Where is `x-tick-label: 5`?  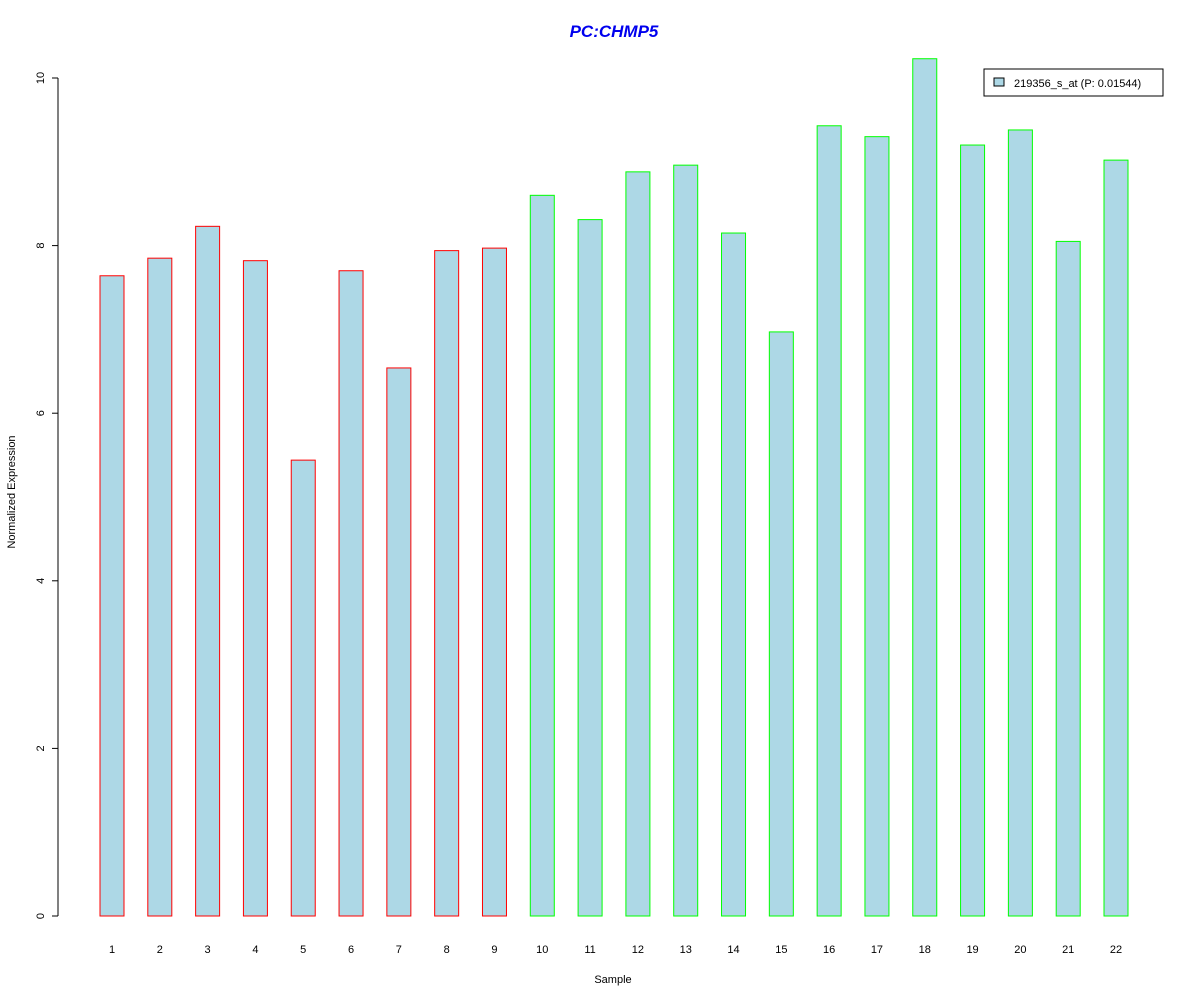 x-tick-label: 5 is located at coordinates (303, 950).